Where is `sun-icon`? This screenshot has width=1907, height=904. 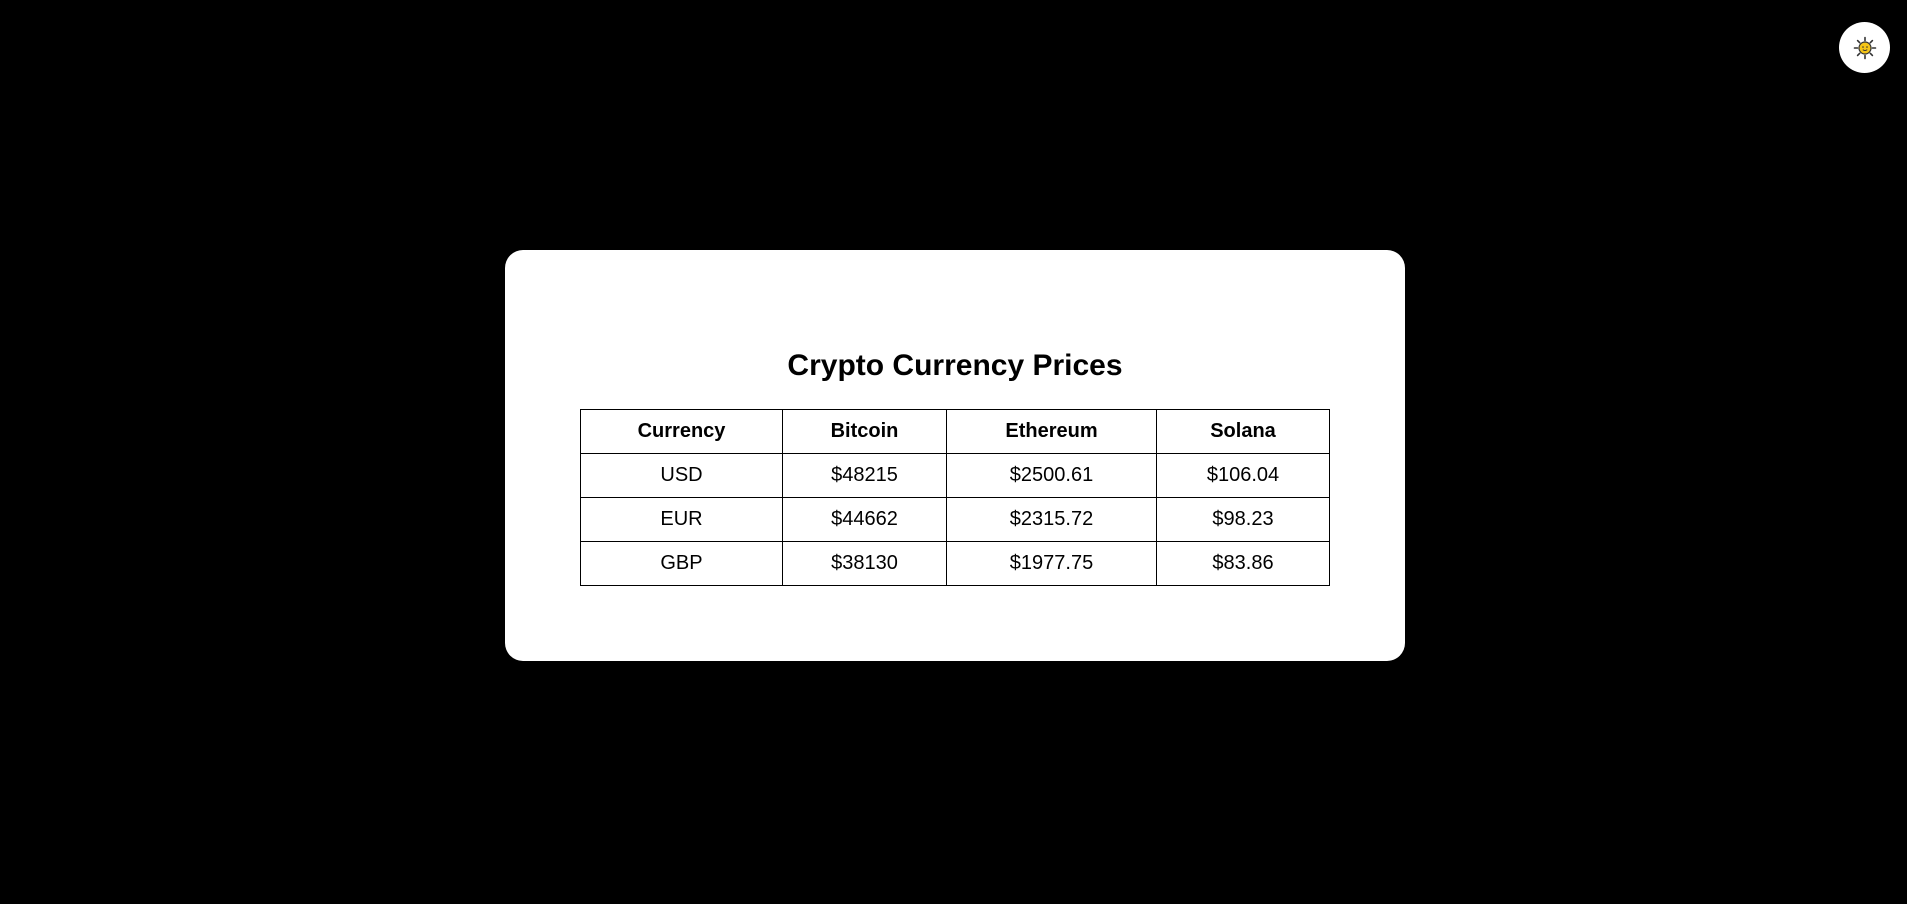
sun-icon is located at coordinates (1865, 48).